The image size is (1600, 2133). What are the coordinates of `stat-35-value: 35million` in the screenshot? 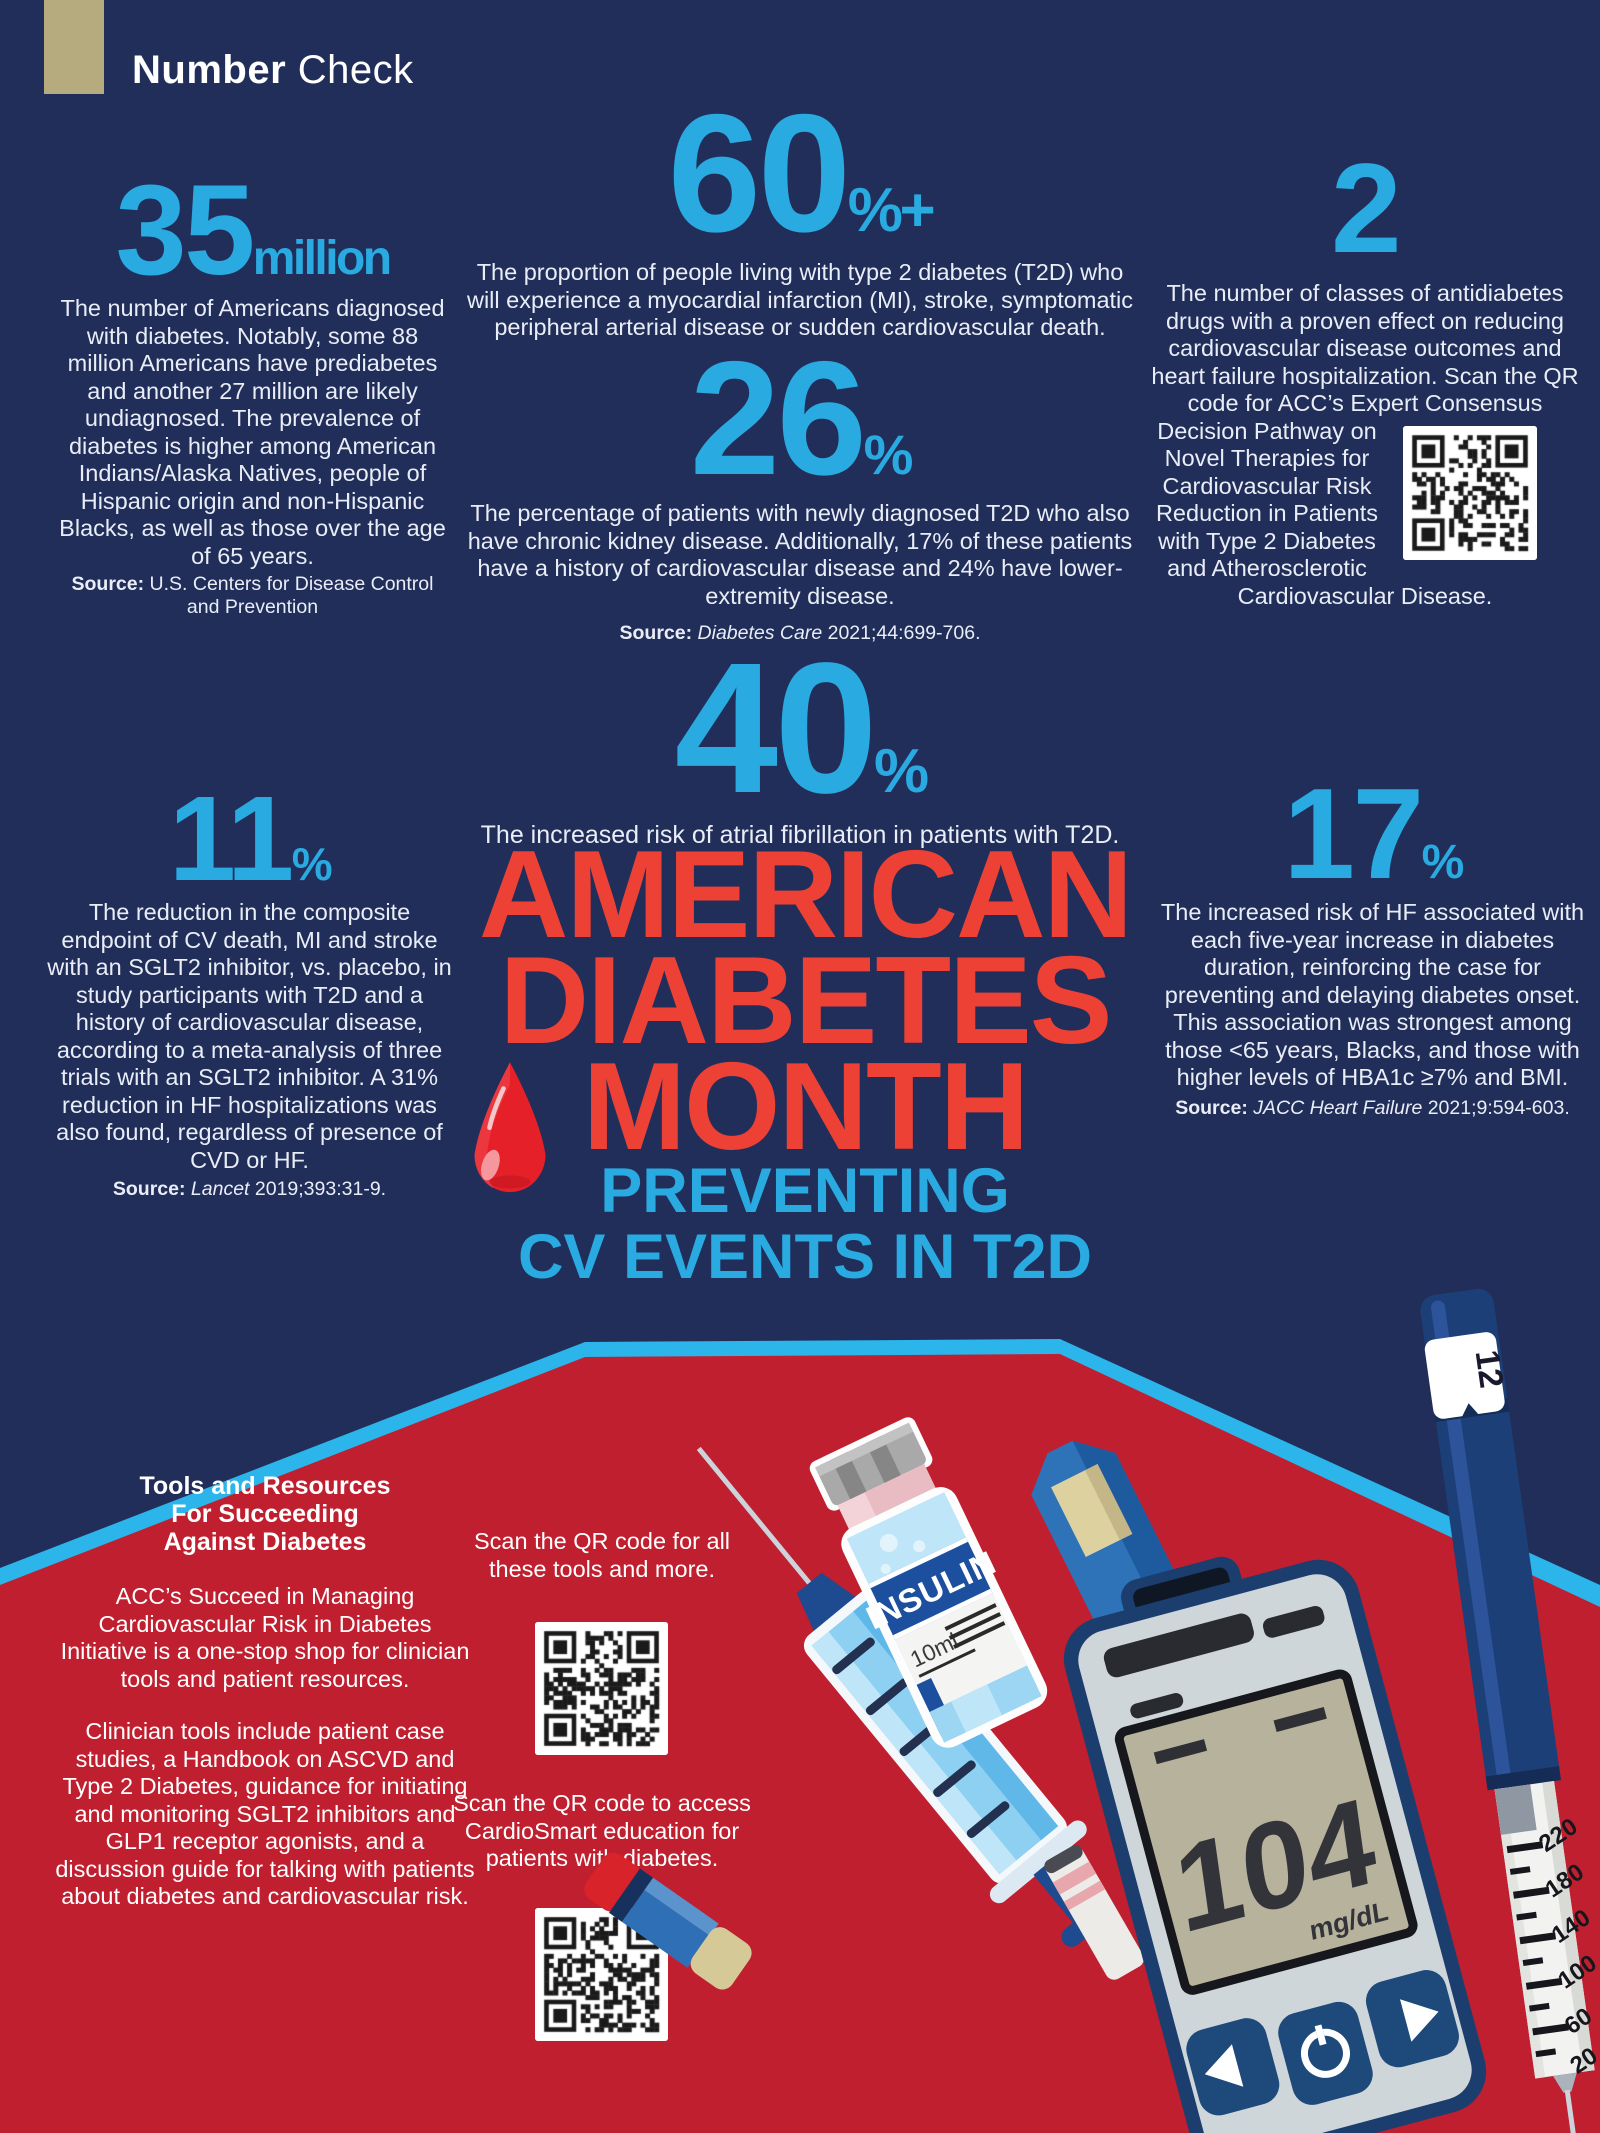 It's located at (253, 230).